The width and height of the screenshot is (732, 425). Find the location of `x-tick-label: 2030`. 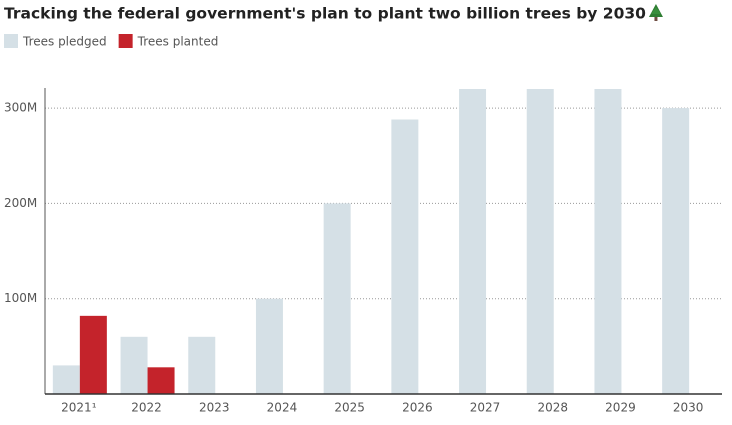

x-tick-label: 2030 is located at coordinates (688, 408).